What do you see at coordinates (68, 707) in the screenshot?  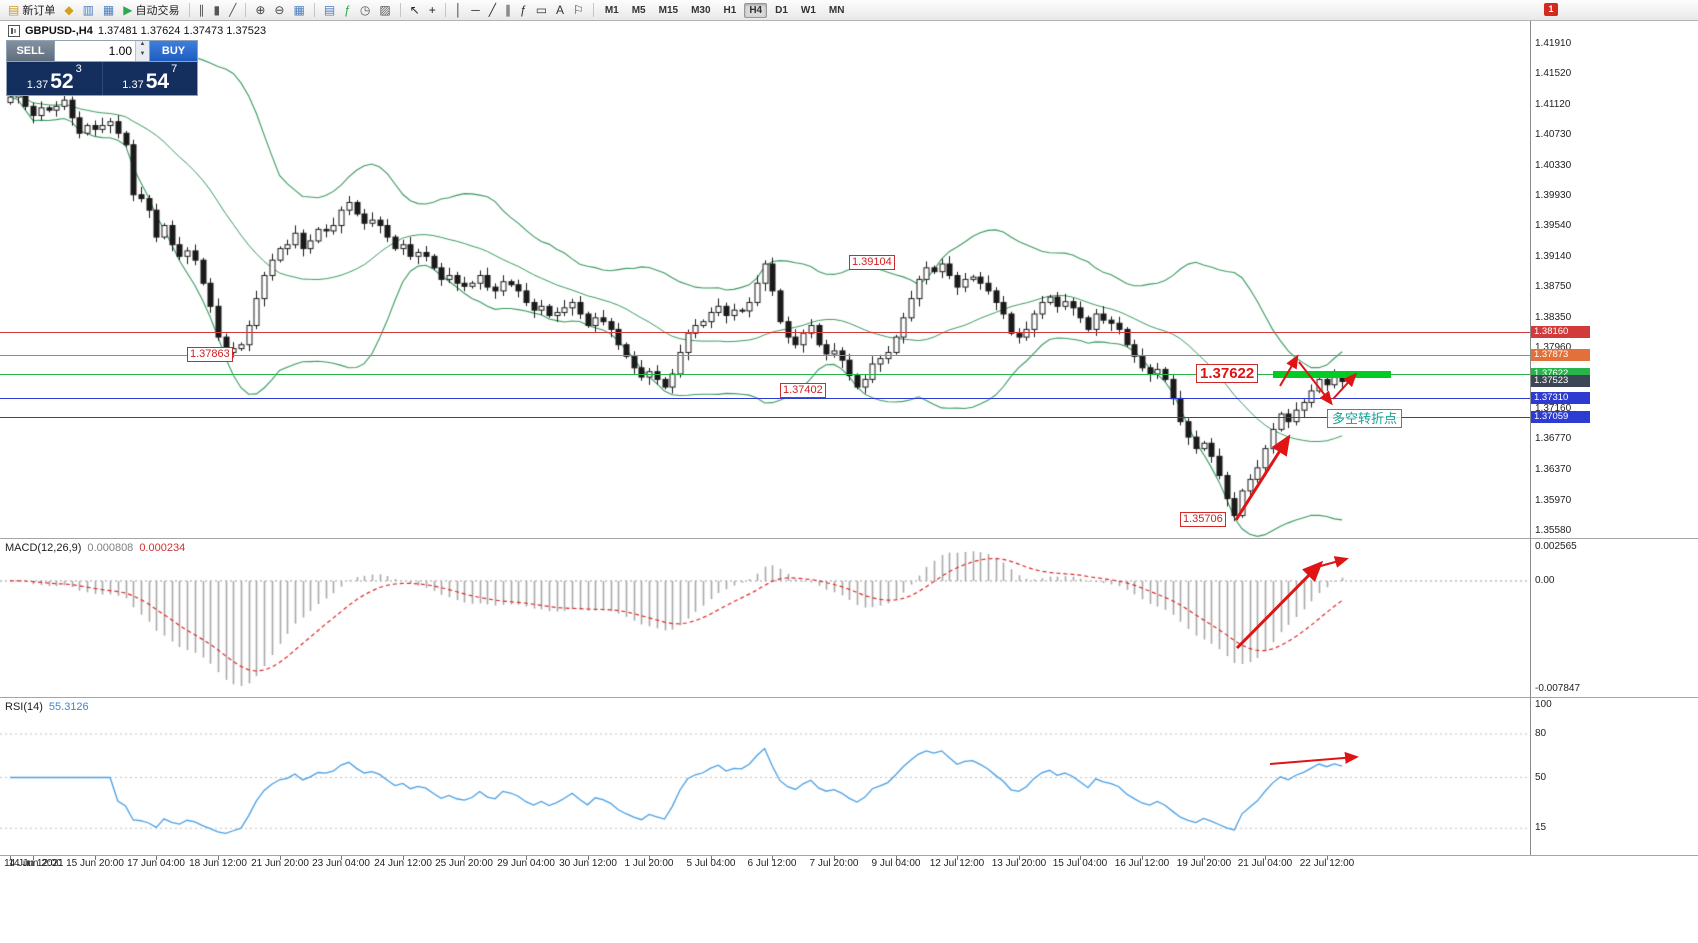 I see `rsi-value: 55.3126` at bounding box center [68, 707].